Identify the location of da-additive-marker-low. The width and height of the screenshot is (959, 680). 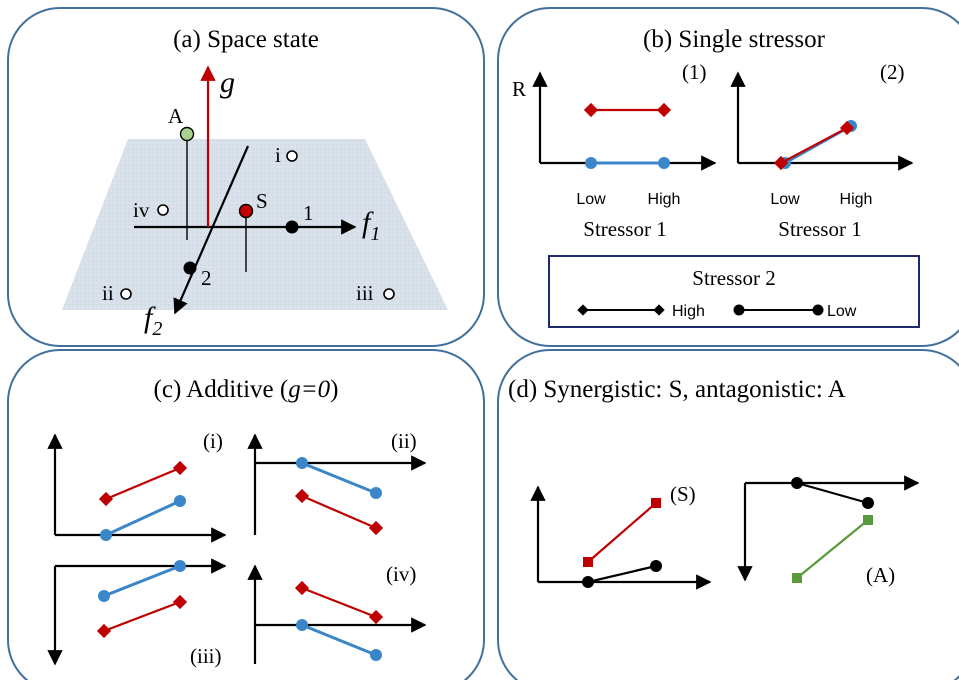
(797, 483).